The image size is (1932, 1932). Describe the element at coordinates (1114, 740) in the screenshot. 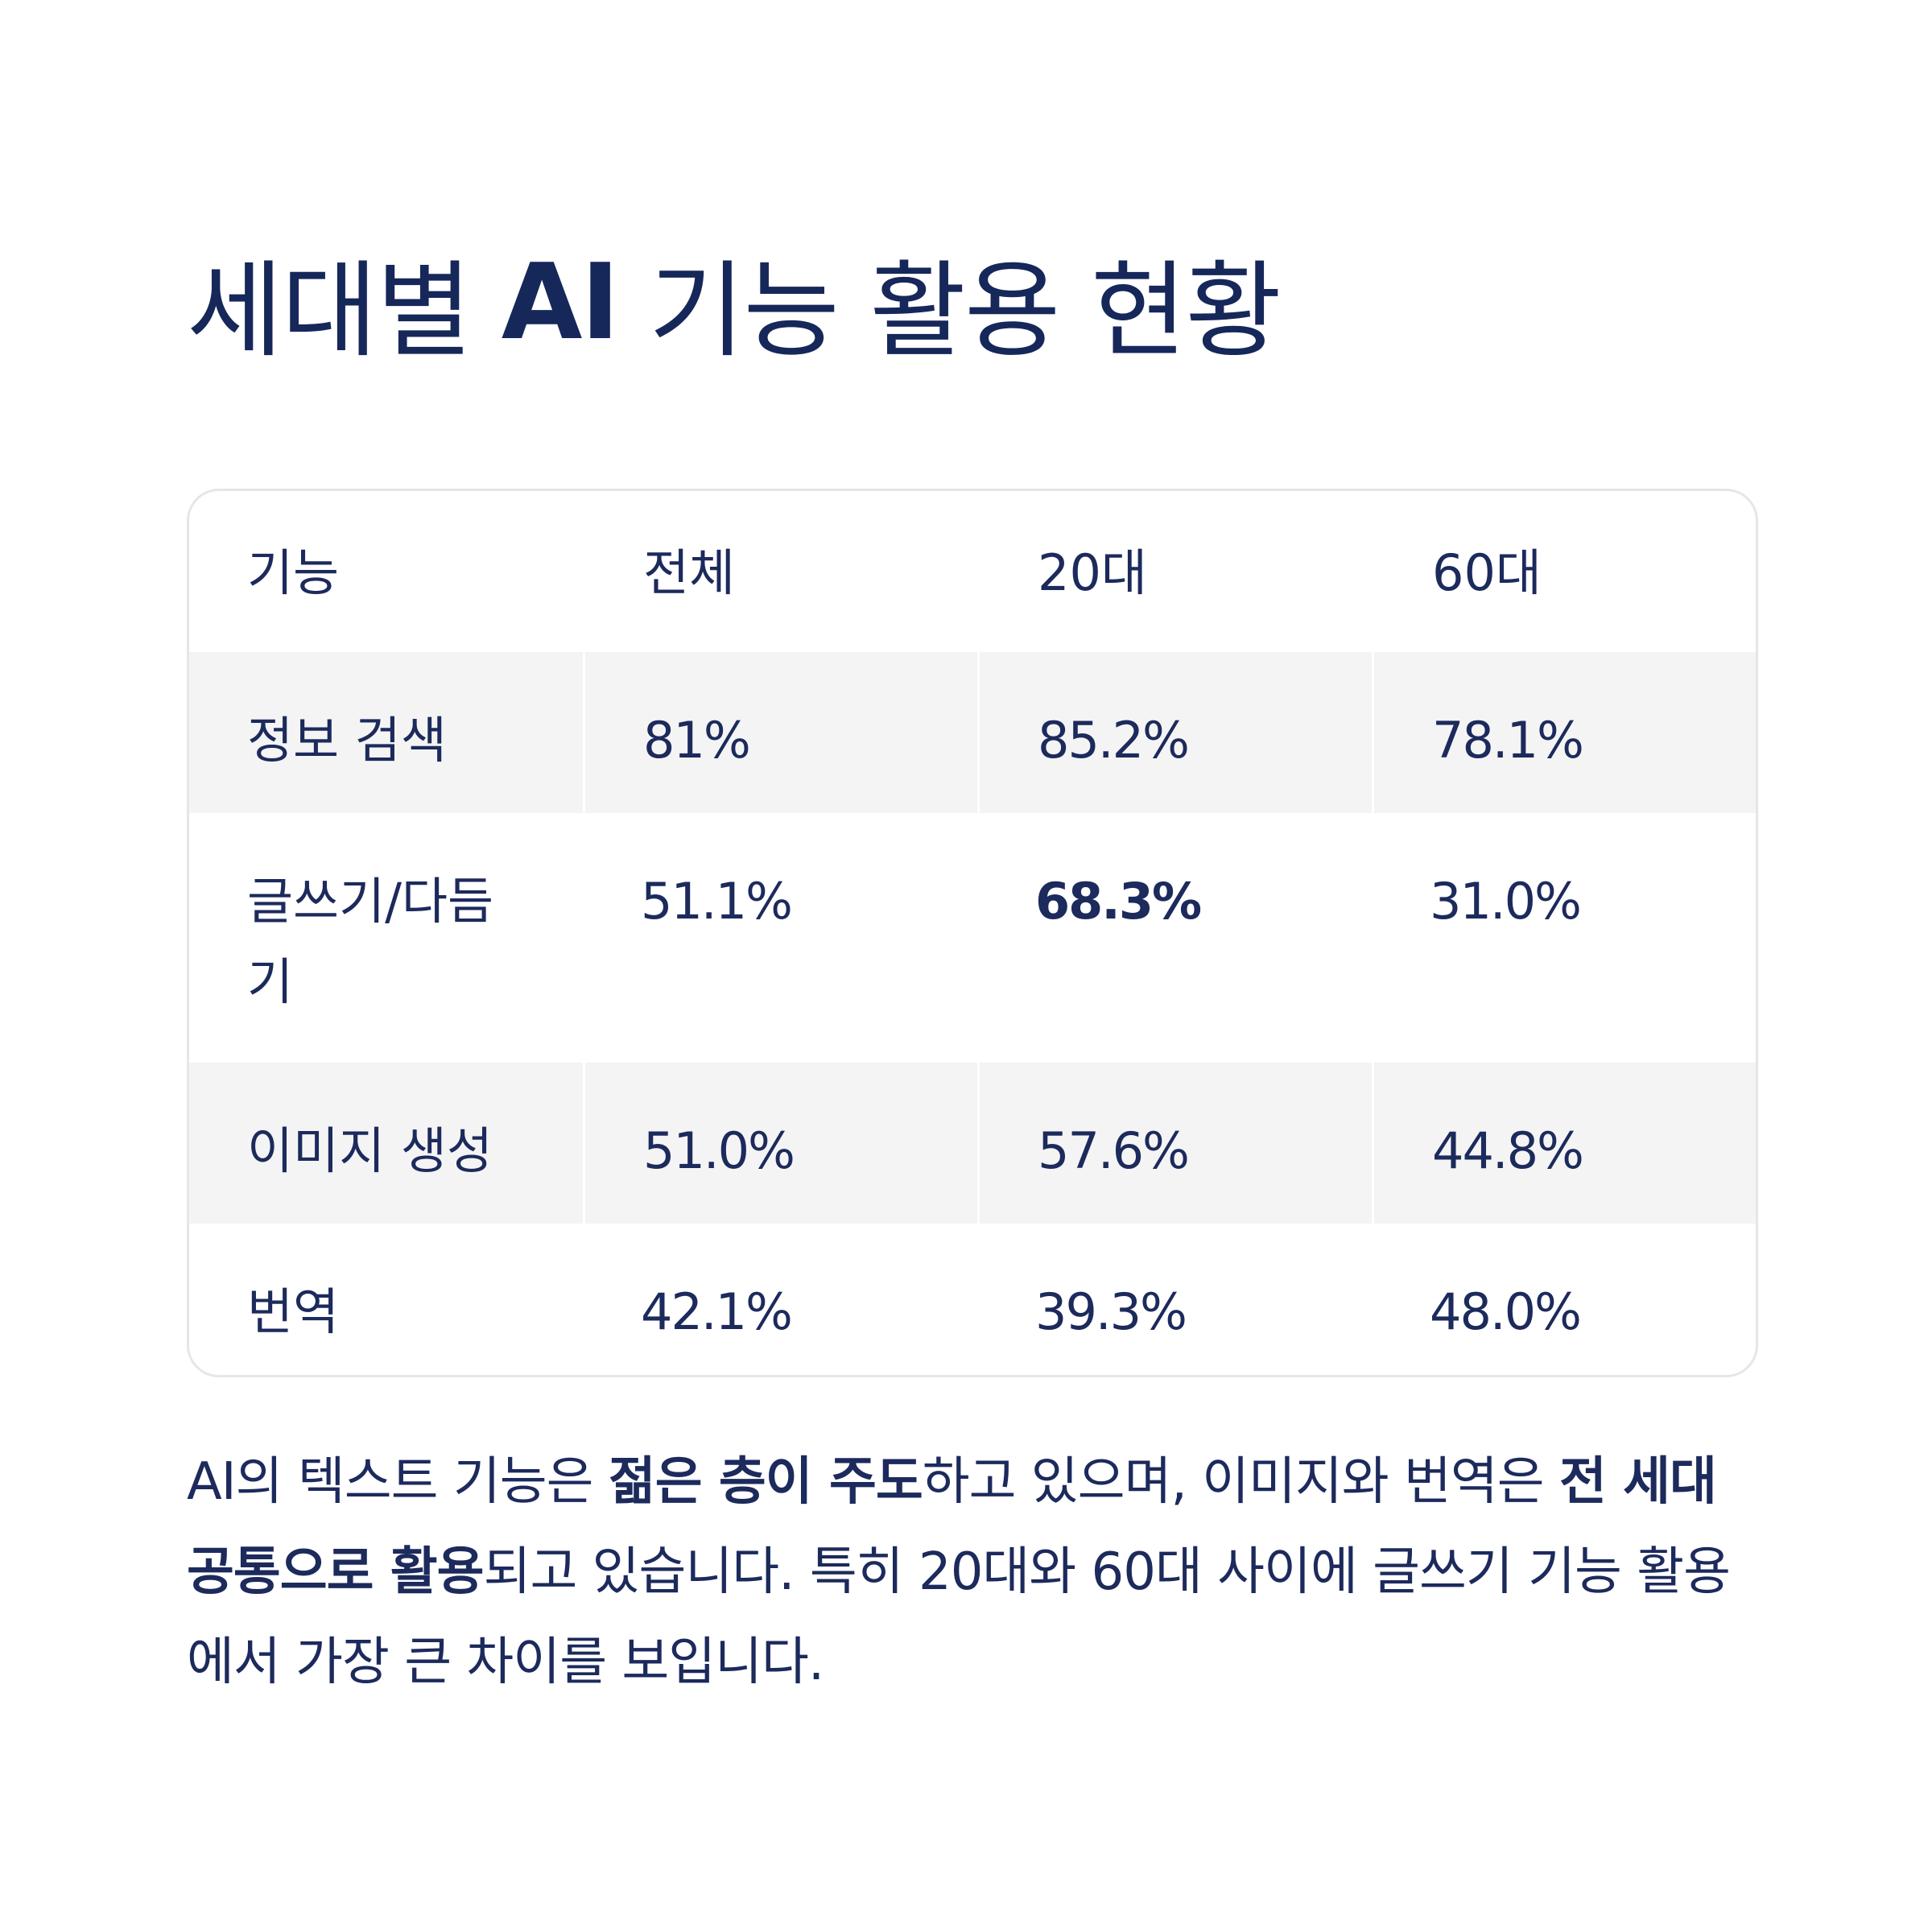

I see `value-age20: 85.2%` at that location.